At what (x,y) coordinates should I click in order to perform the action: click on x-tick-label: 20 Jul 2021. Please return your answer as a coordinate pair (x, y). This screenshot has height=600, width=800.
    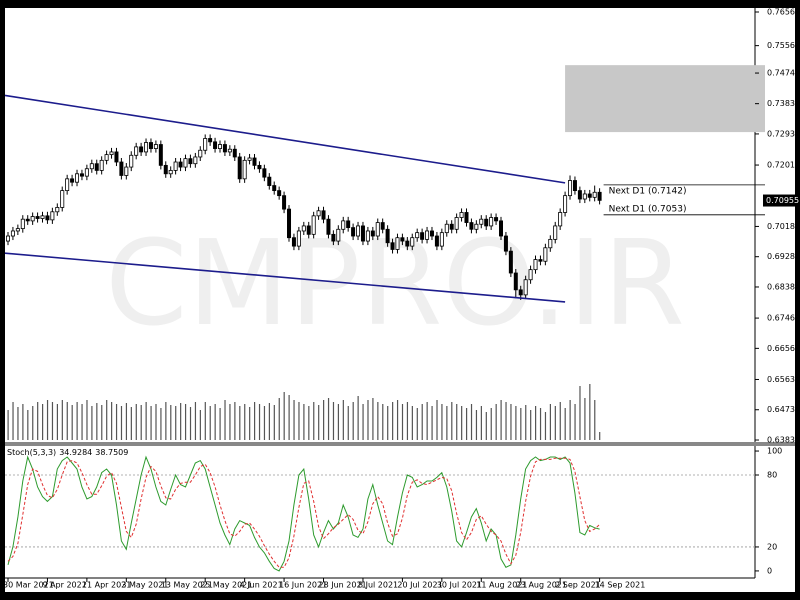
    Looking at the image, I should click on (419, 585).